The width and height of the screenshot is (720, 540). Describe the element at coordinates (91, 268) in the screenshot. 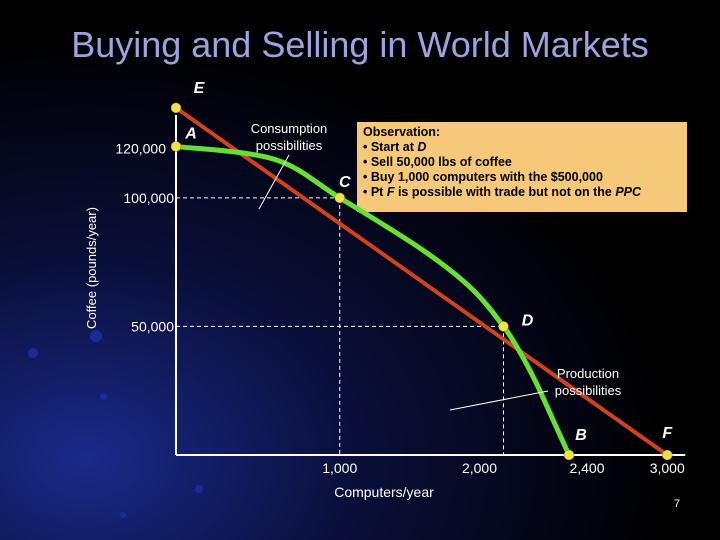

I see `y-axis-title: Coffee (pounds/year)` at that location.